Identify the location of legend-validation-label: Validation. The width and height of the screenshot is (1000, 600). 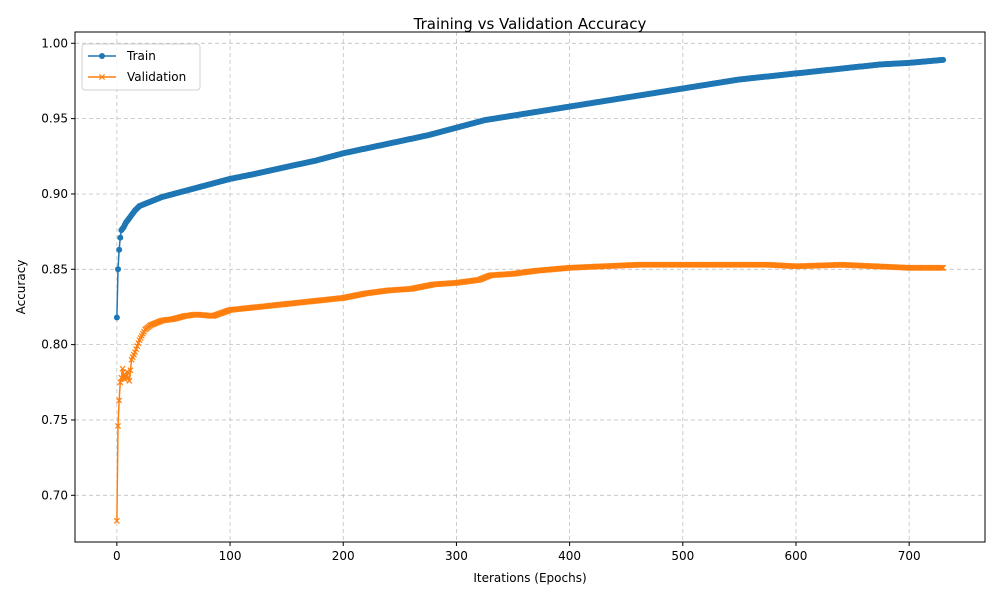
(156, 77).